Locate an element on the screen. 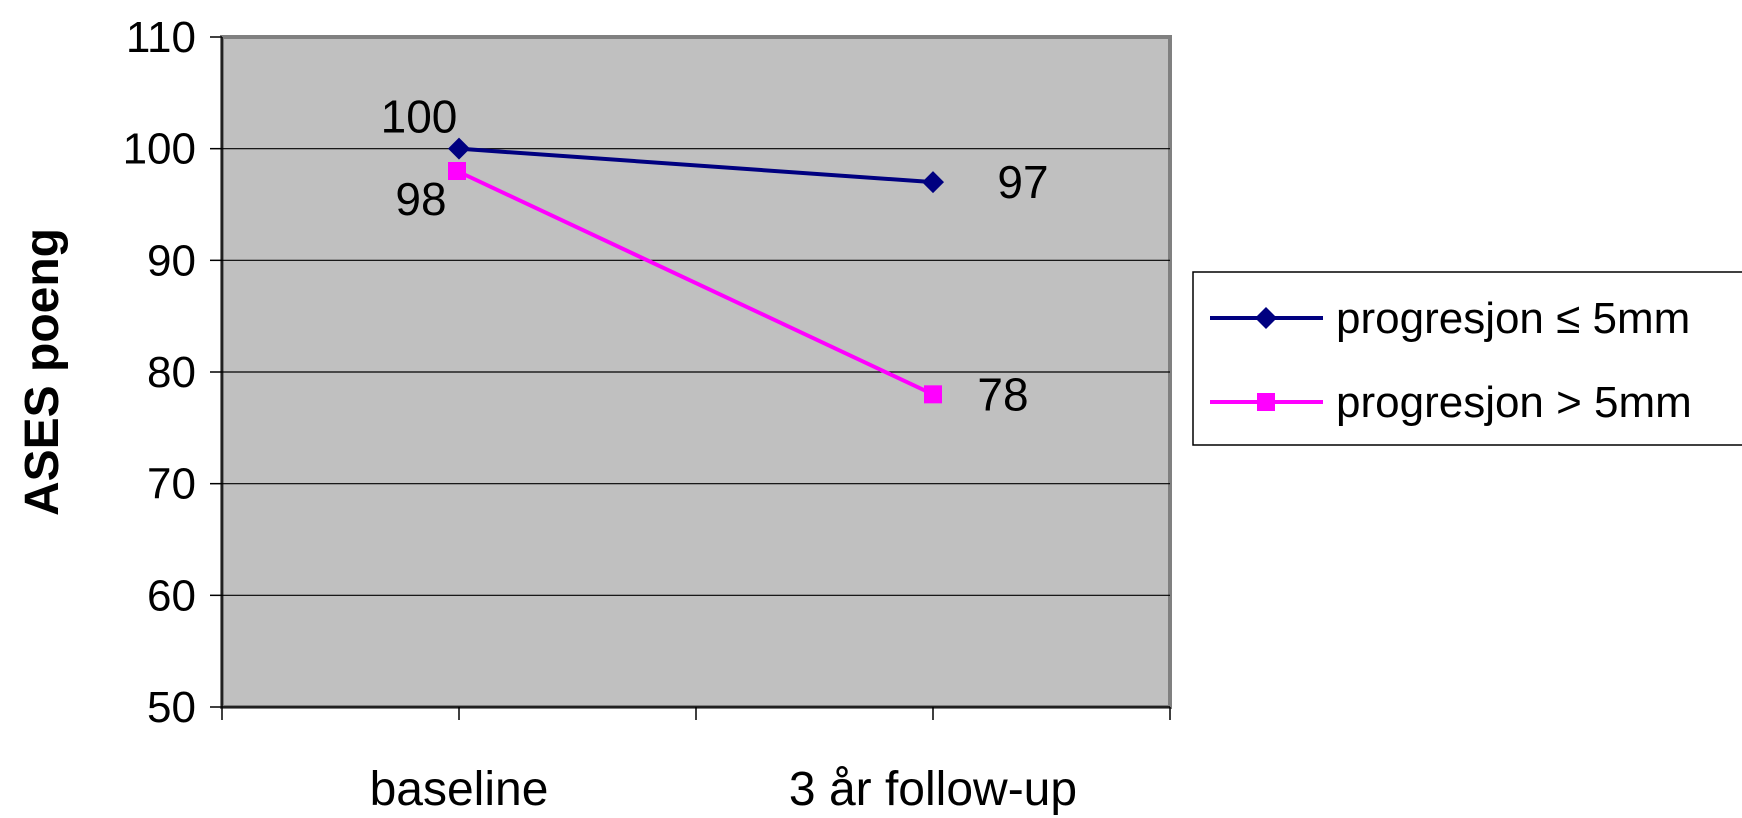 The width and height of the screenshot is (1742, 818). x-tick-label: 3 år follow-up is located at coordinates (933, 789).